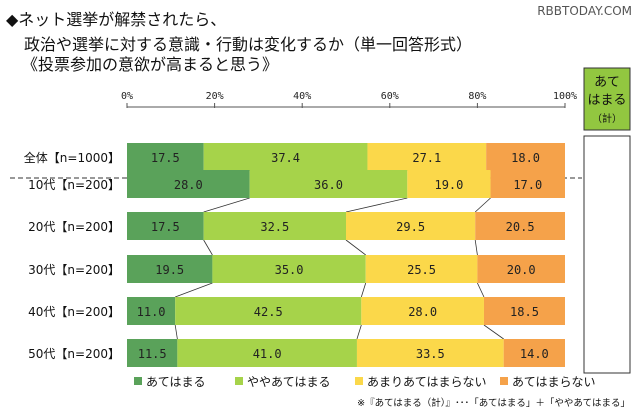 The height and width of the screenshot is (414, 640). I want to click on data-label: 36.0, so click(328, 185).